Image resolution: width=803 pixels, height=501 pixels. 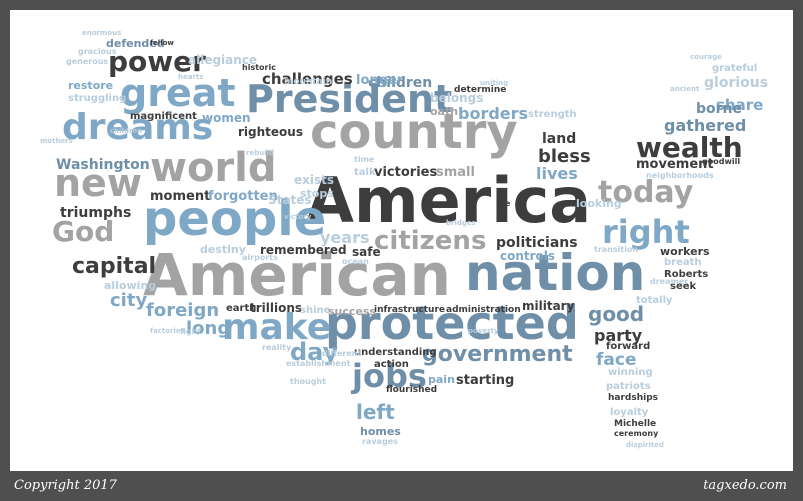 I want to click on cloud-word: enormous, so click(x=102, y=33).